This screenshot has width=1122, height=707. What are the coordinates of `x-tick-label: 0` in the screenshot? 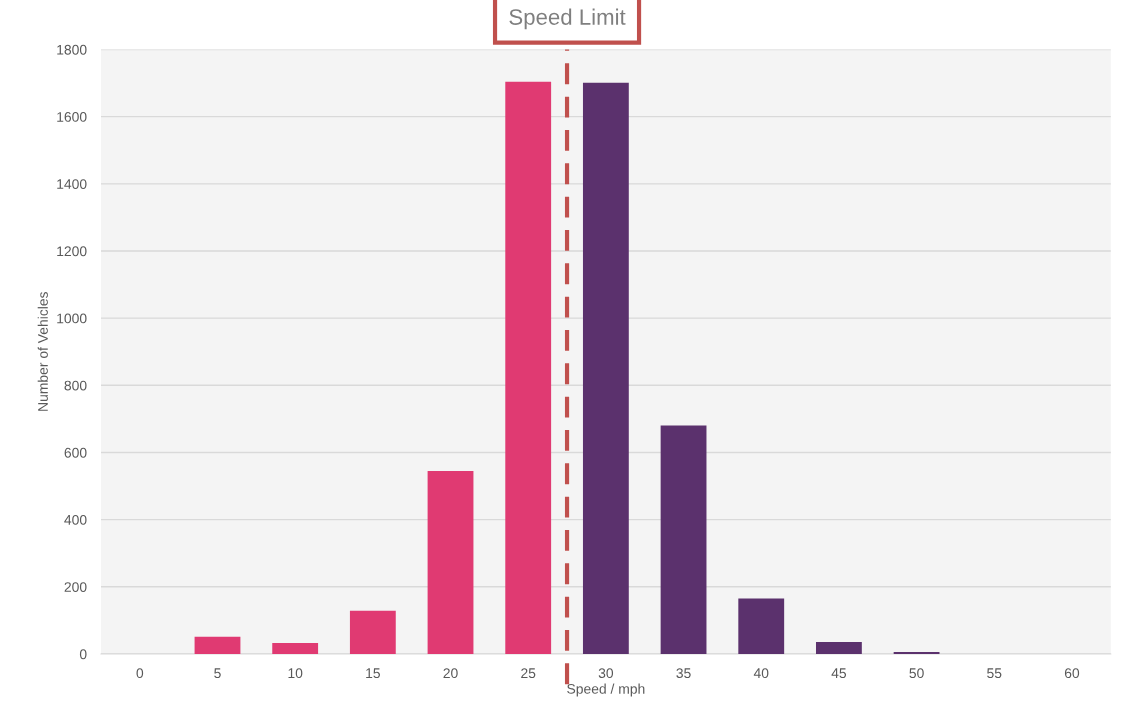 It's located at (140, 673).